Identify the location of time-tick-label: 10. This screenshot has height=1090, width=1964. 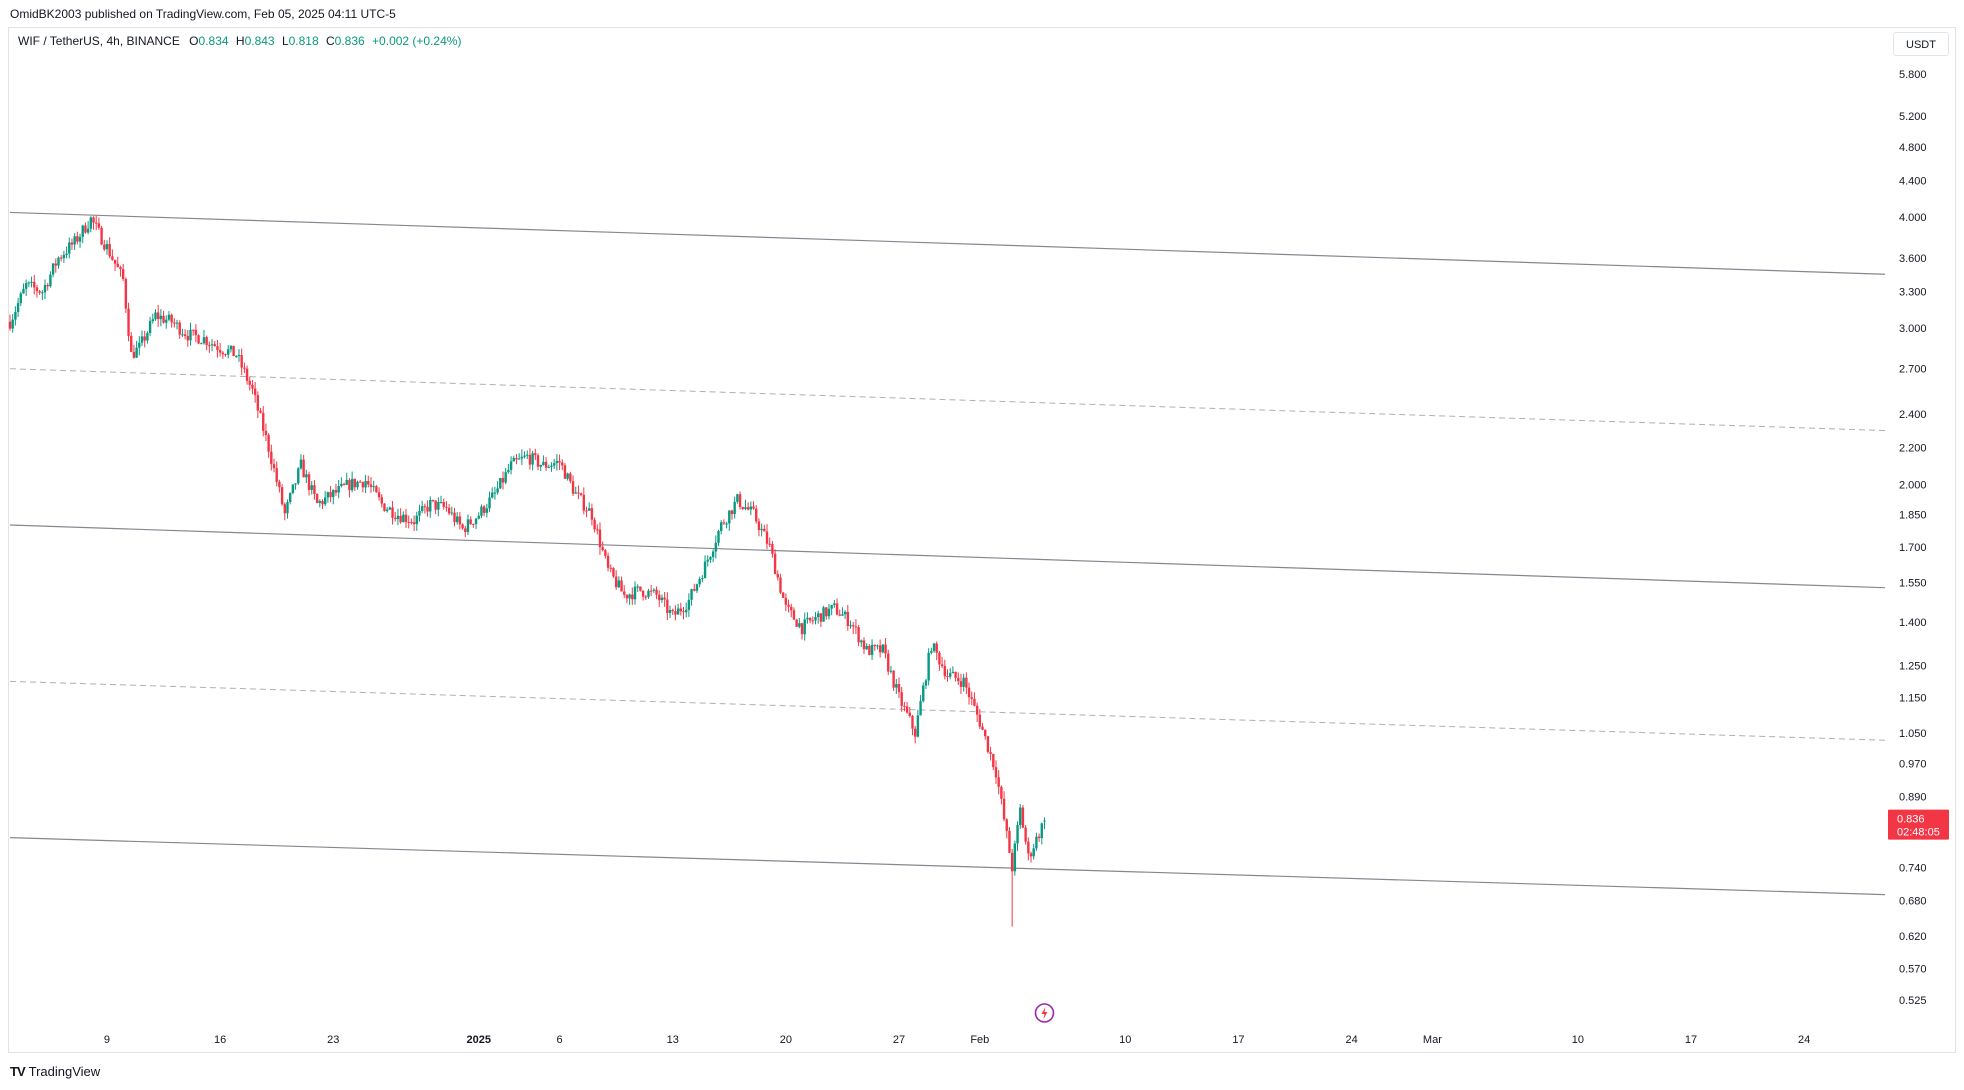
(1125, 1040).